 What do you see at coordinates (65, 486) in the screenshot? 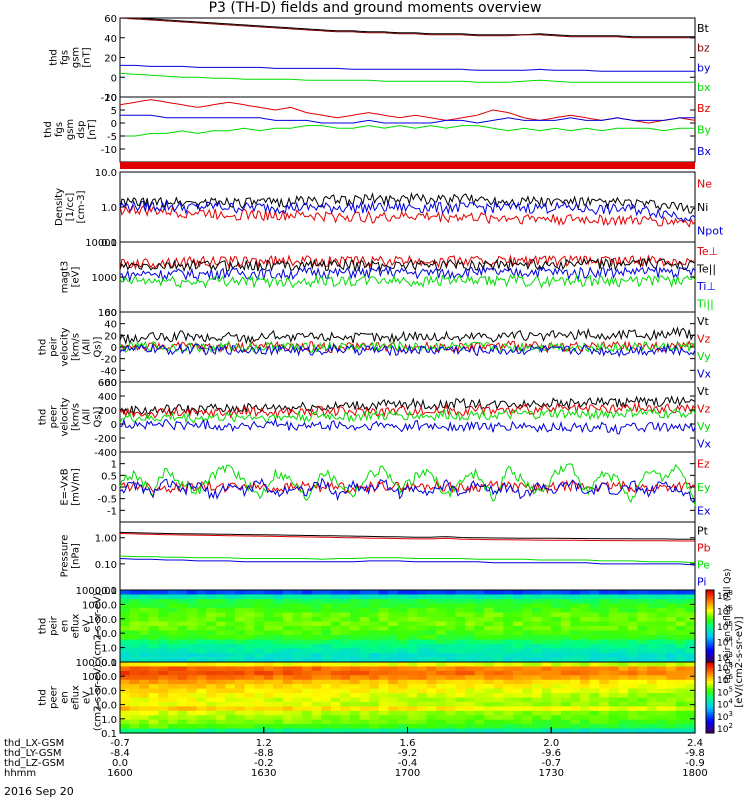
I see `y-axis-label-line: E=-VxB` at bounding box center [65, 486].